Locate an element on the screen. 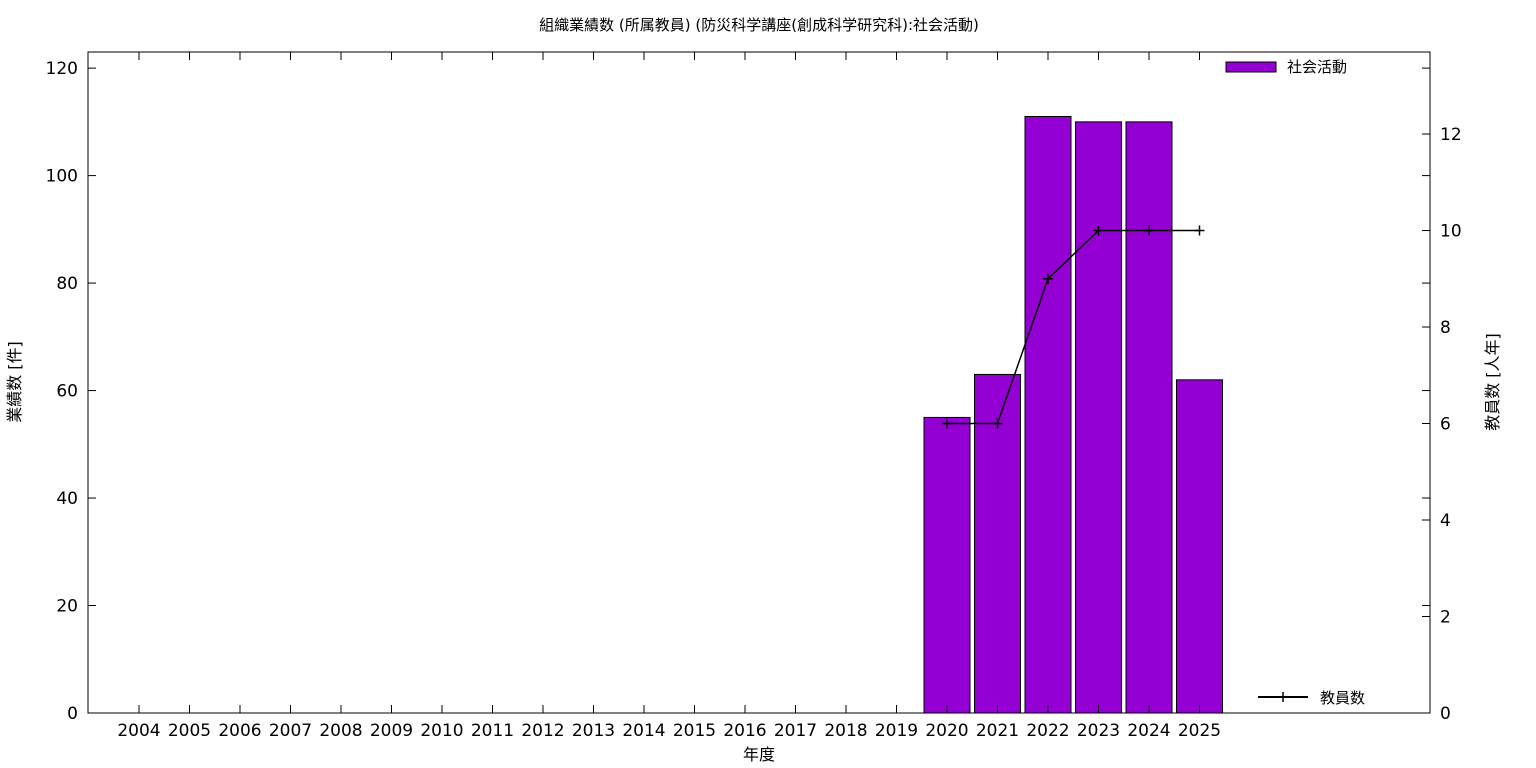  legend-bar-label: 社会活動 is located at coordinates (1317, 67).